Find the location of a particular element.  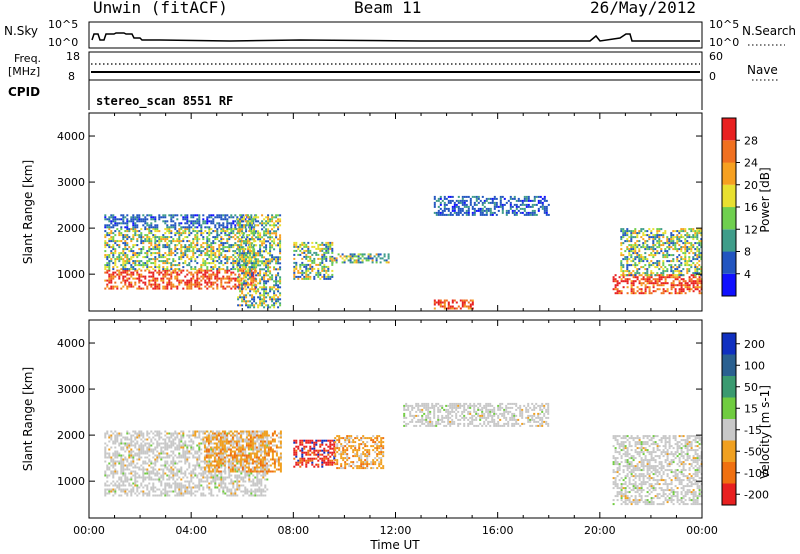

cpid-text: stereo_scan 8551 RF is located at coordinates (165, 101).